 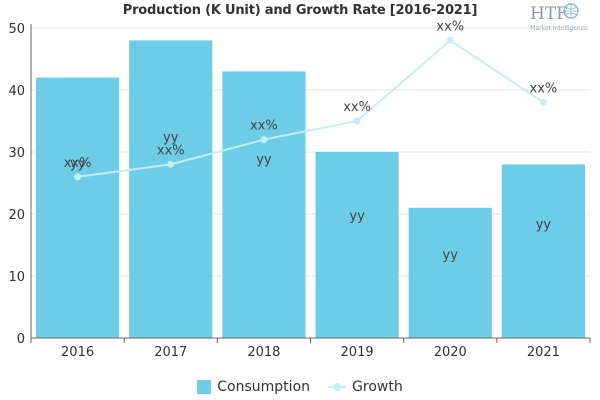 What do you see at coordinates (337, 387) in the screenshot?
I see `legend-swatch-growth` at bounding box center [337, 387].